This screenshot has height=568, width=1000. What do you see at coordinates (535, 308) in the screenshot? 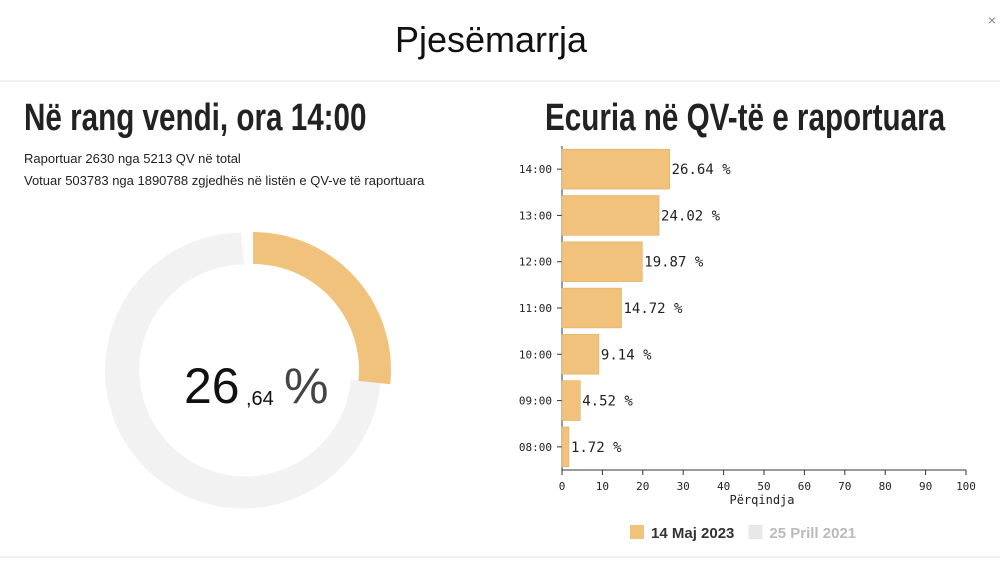
I see `y-tick-label: 11:00` at bounding box center [535, 308].